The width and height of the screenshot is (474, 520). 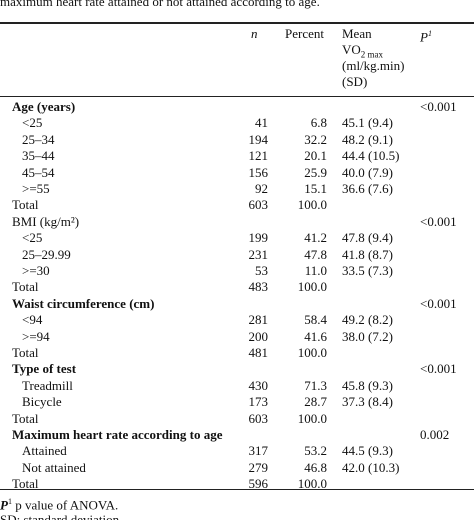 I want to click on row-label: >=94, so click(x=36, y=336).